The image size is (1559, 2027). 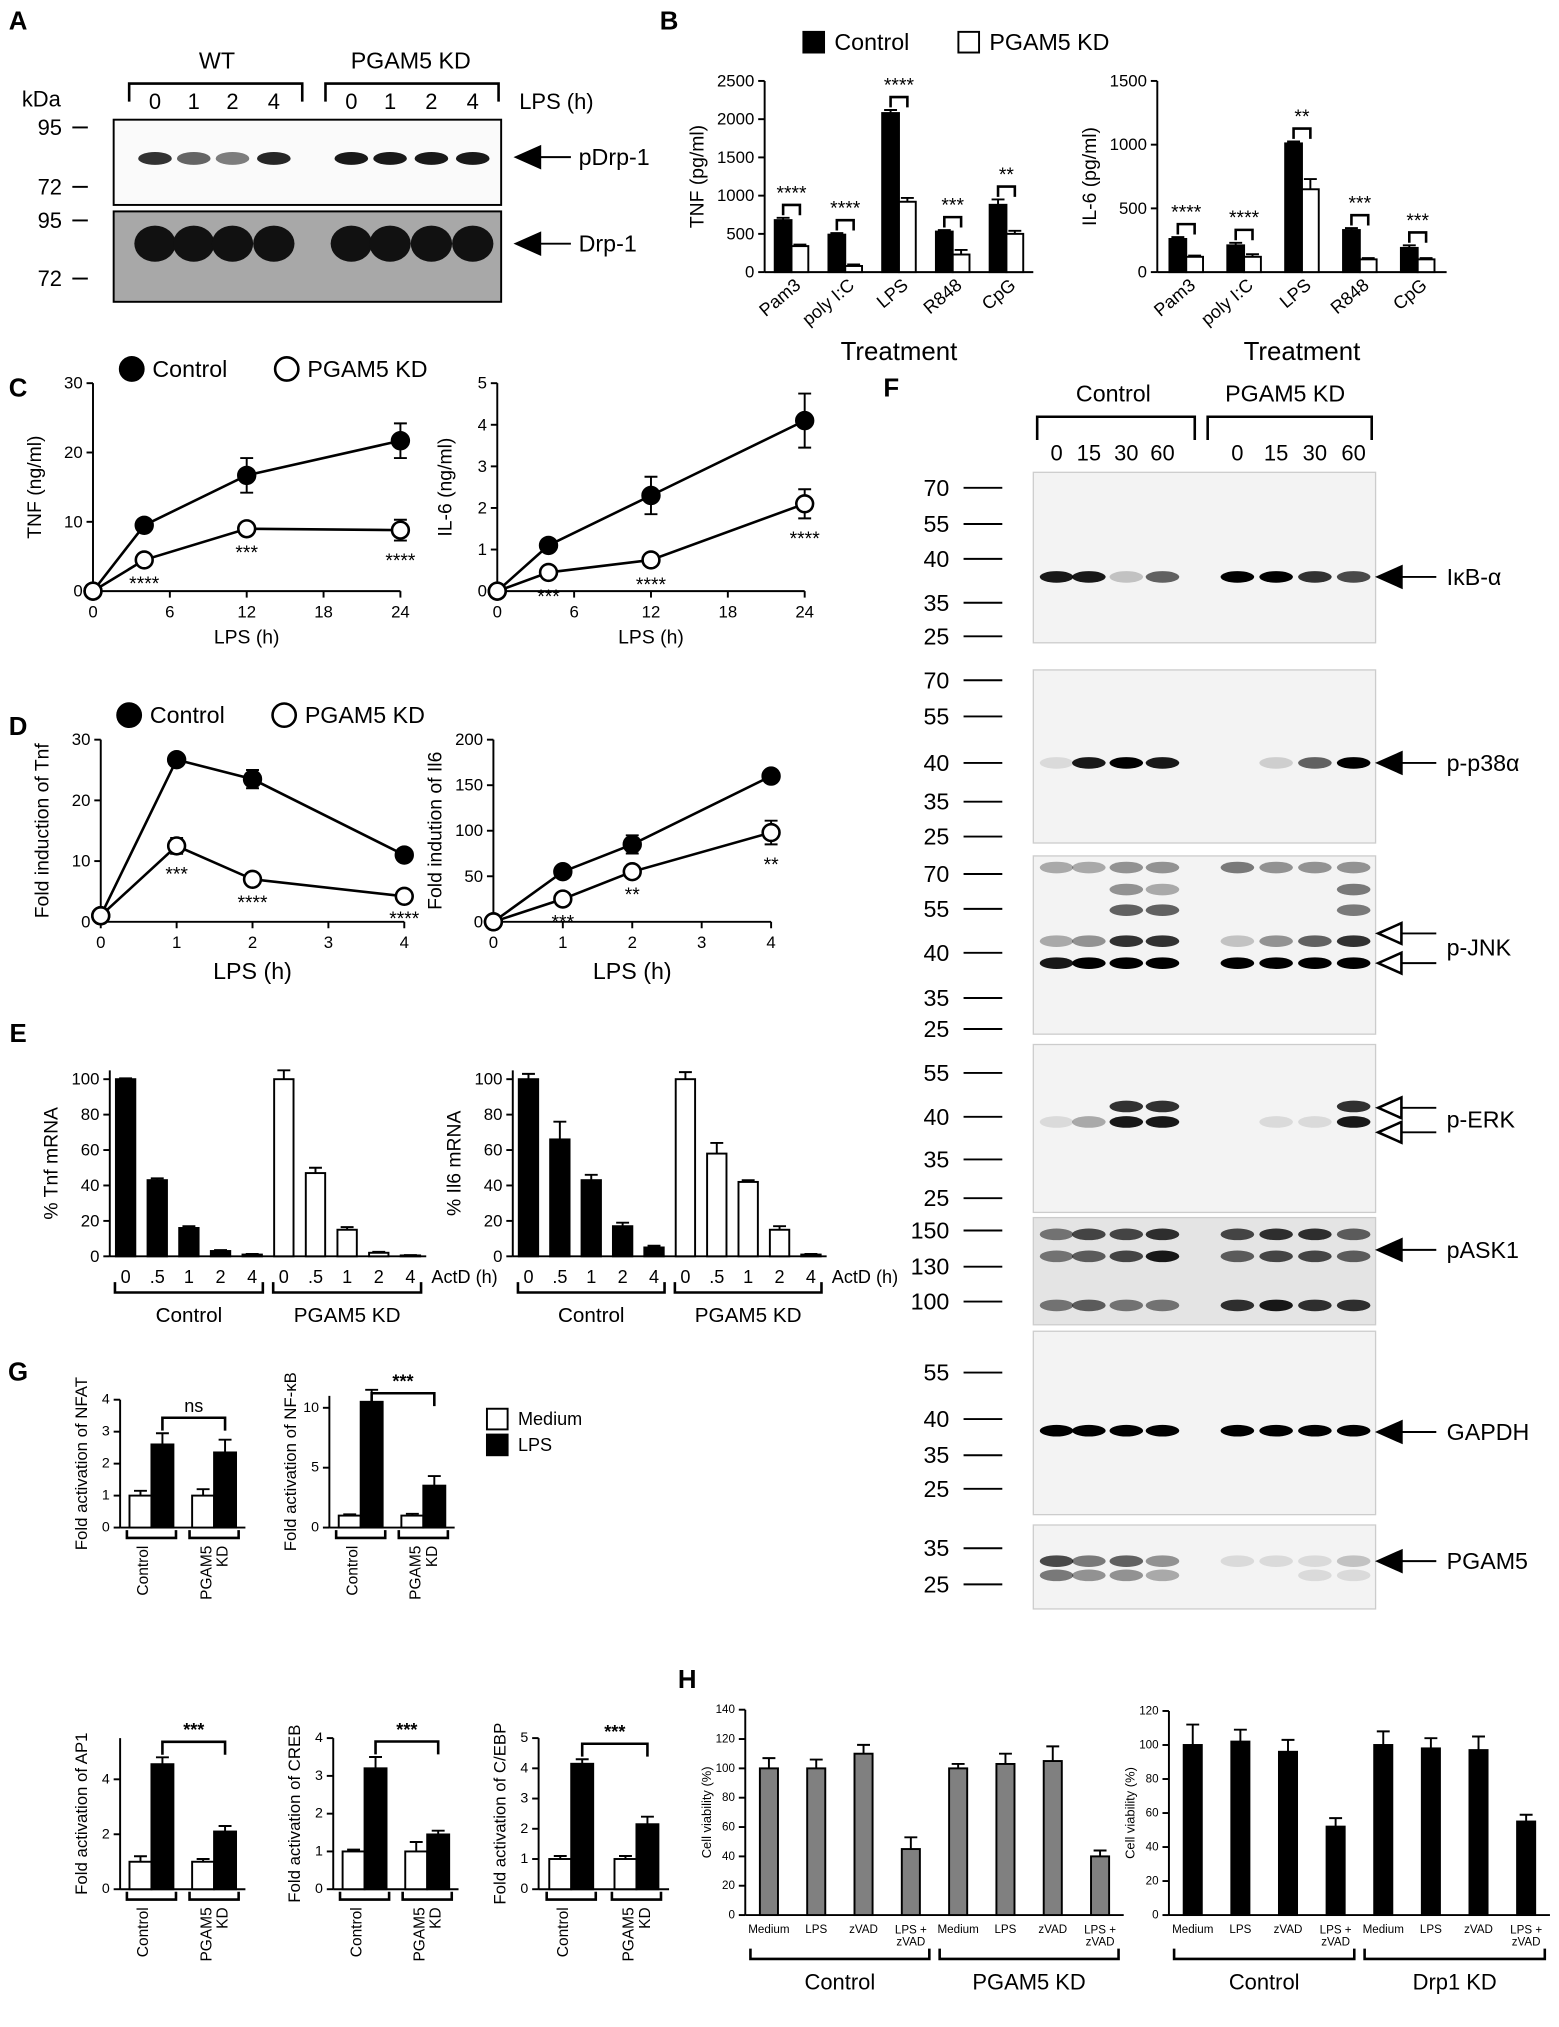 I want to click on sig-bracket, so click(x=899, y=101).